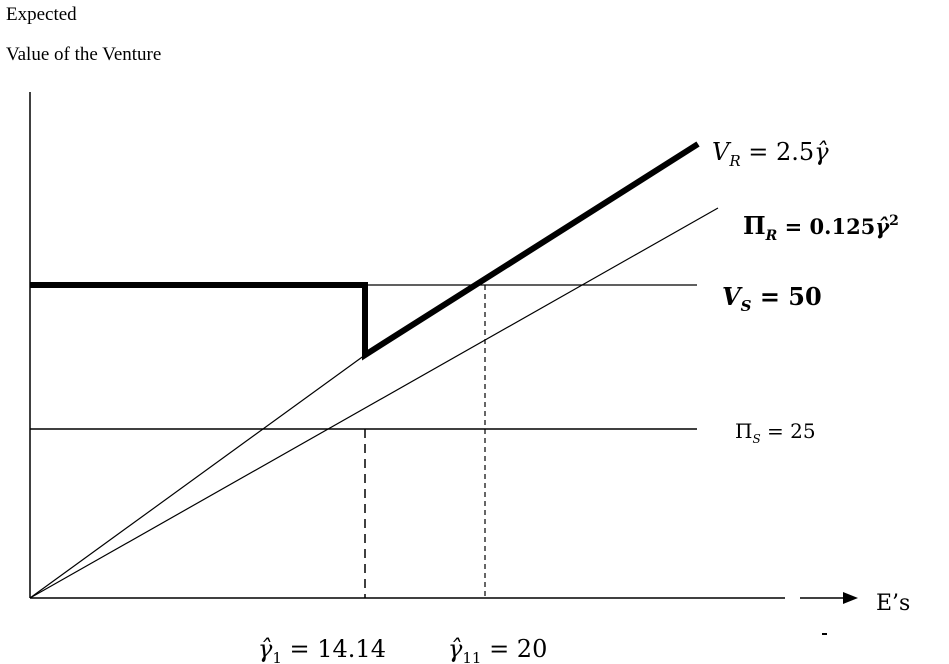 The height and width of the screenshot is (664, 949). I want to click on vr-ray, so click(197, 476).